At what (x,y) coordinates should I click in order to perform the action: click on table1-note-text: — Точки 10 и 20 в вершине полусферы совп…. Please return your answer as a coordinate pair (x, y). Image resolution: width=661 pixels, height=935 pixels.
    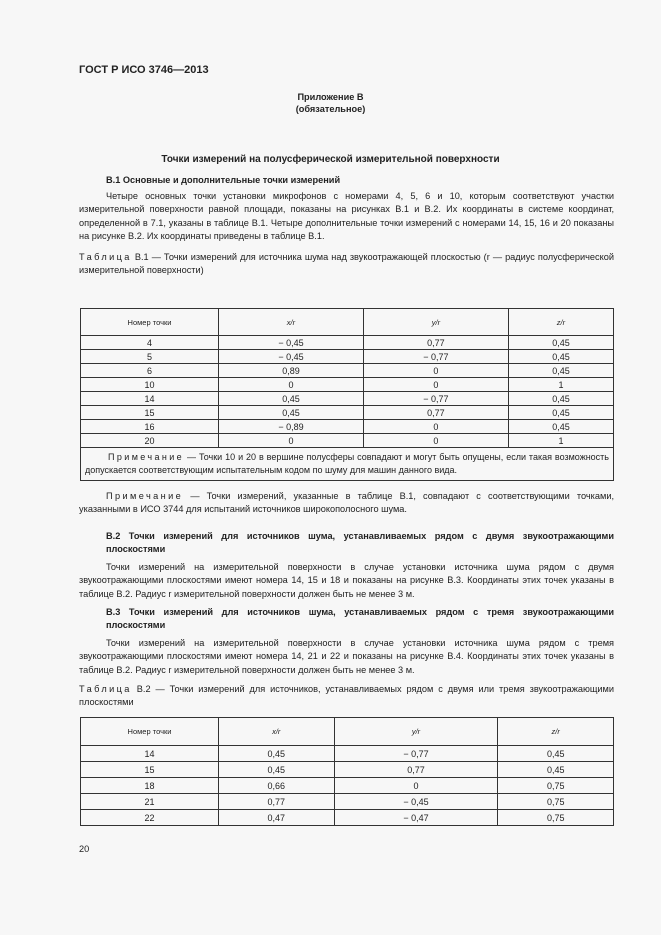
    Looking at the image, I should click on (347, 463).